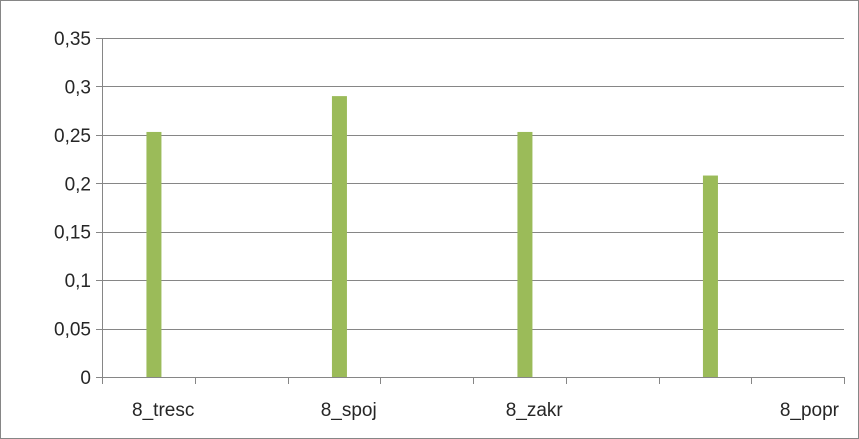 The width and height of the screenshot is (859, 439). What do you see at coordinates (72, 136) in the screenshot?
I see `y-tick-label: 0,25` at bounding box center [72, 136].